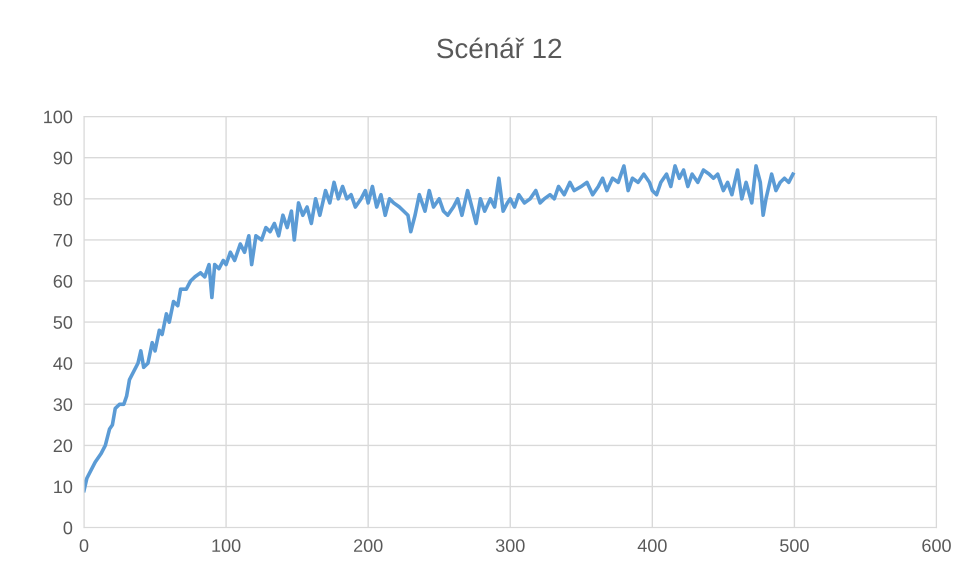 The image size is (960, 583). Describe the element at coordinates (84, 545) in the screenshot. I see `x-tick-label: 0` at that location.